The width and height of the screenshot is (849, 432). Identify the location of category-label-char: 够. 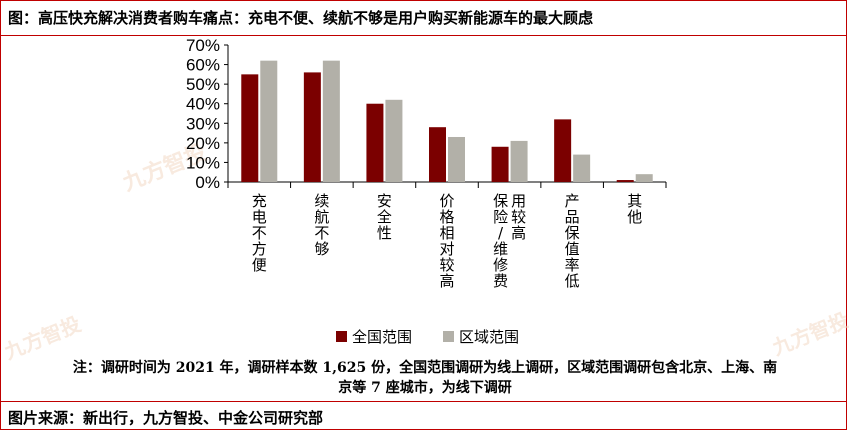
(321, 249).